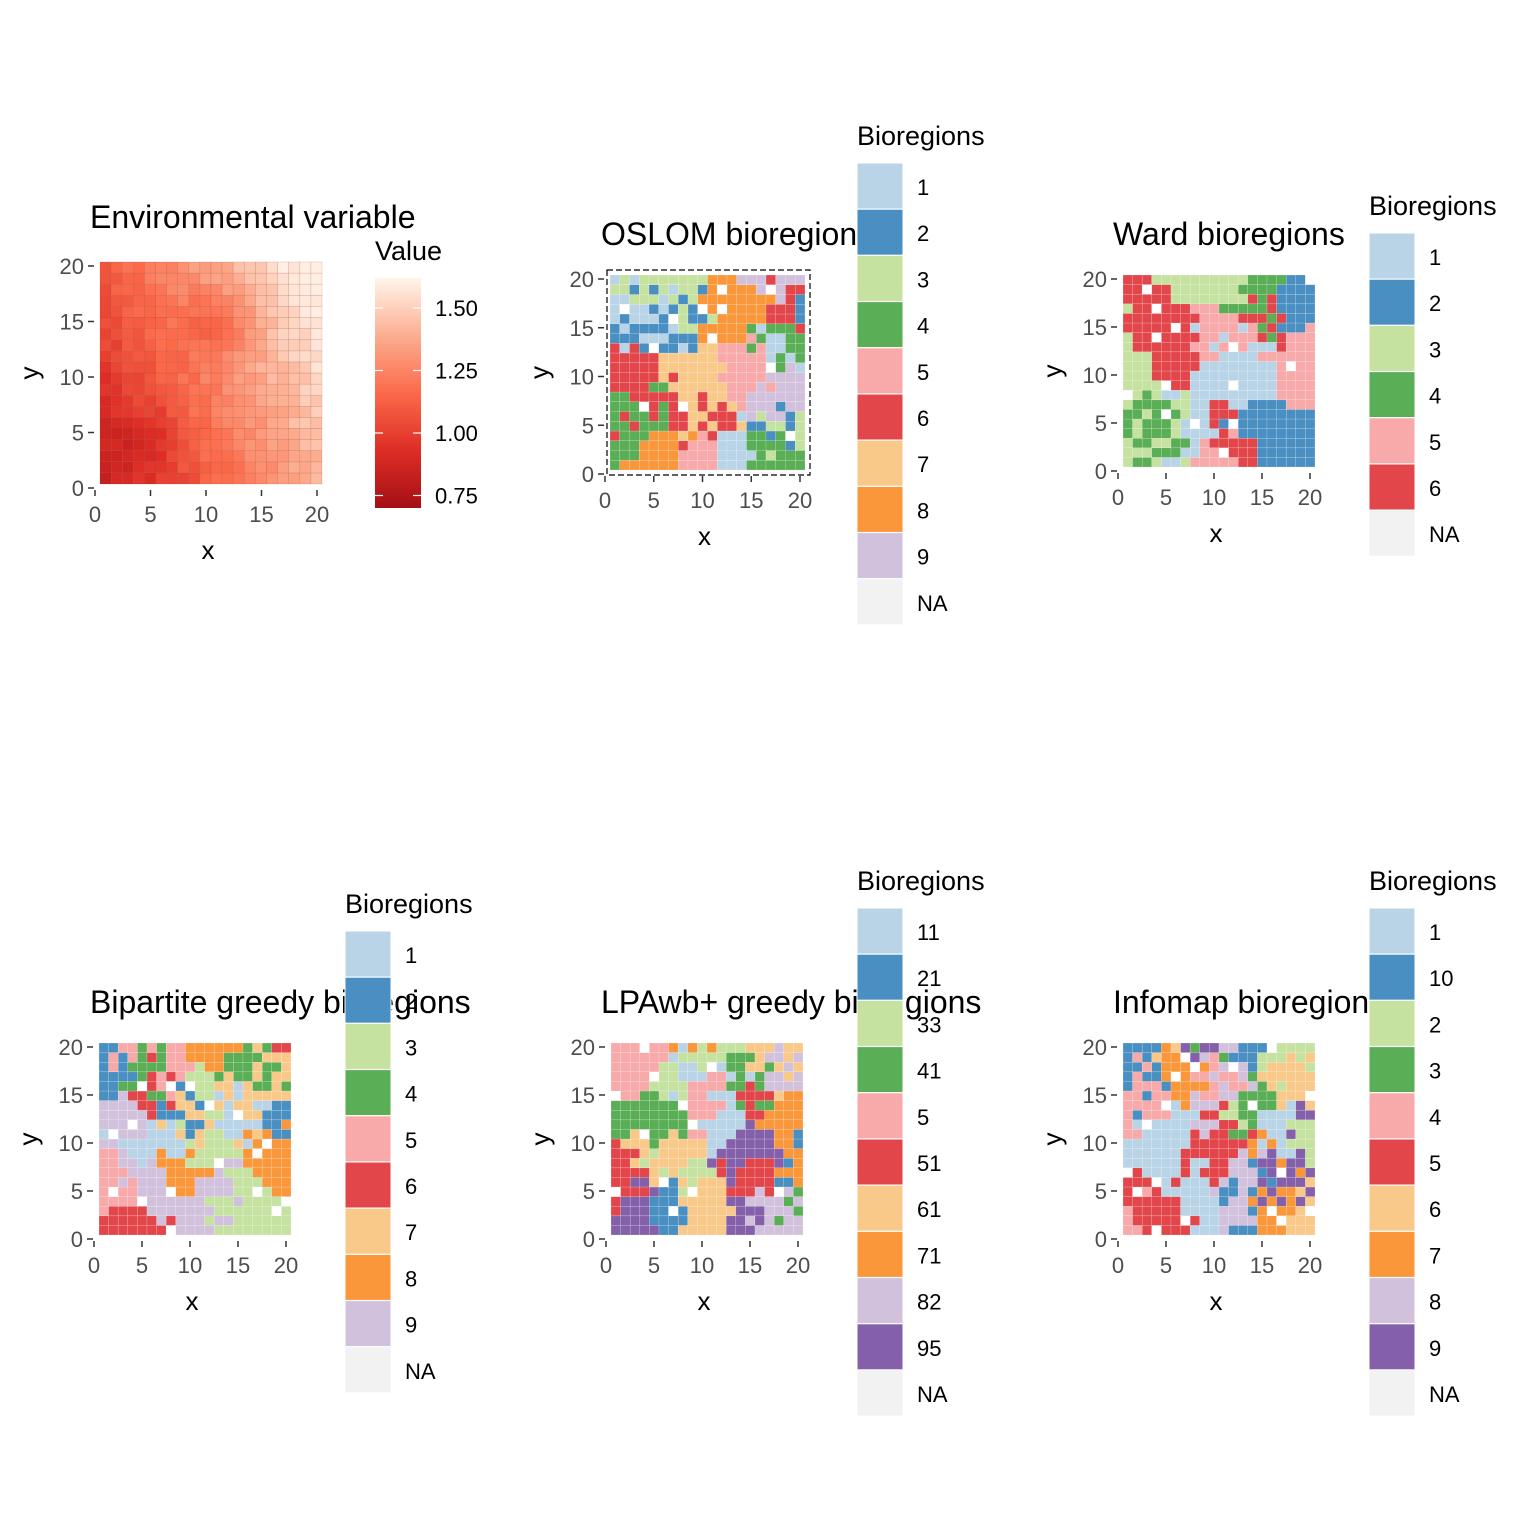 The height and width of the screenshot is (1536, 1536). What do you see at coordinates (1095, 1143) in the screenshot?
I see `y-tick-label: 10` at bounding box center [1095, 1143].